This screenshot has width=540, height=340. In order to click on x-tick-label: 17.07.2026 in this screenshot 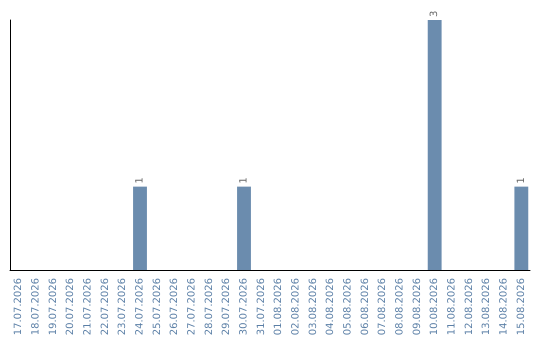, I will do `click(18, 307)`.